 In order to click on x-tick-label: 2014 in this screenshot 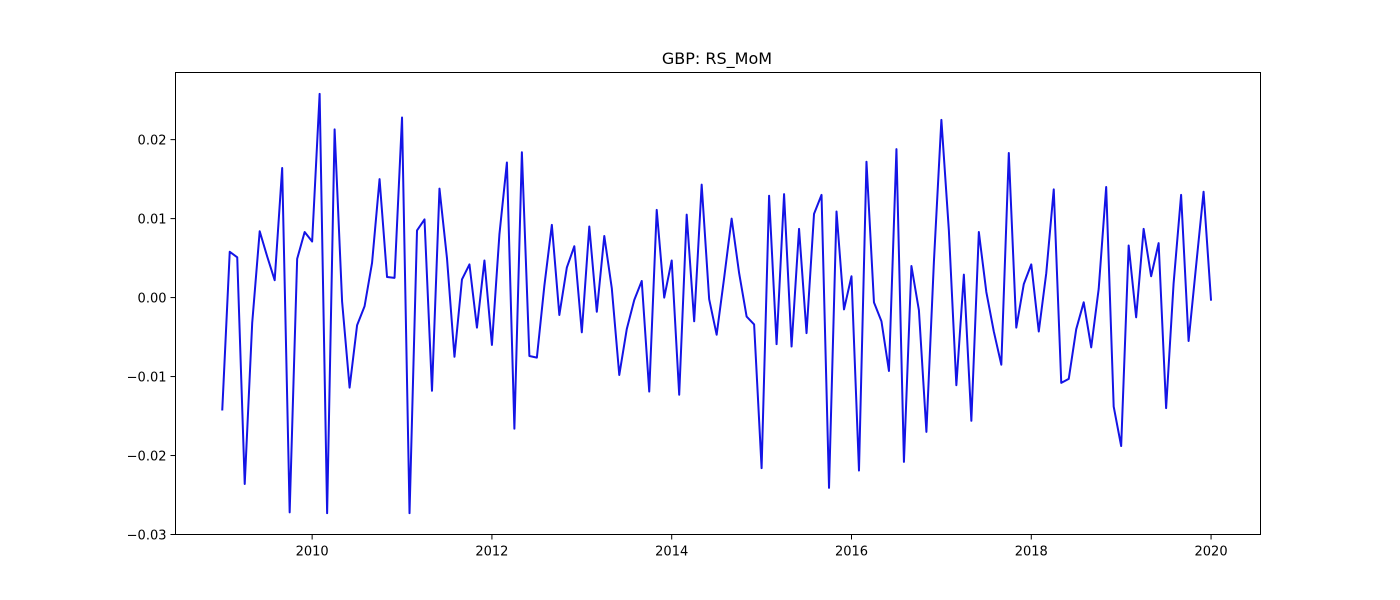, I will do `click(671, 552)`.